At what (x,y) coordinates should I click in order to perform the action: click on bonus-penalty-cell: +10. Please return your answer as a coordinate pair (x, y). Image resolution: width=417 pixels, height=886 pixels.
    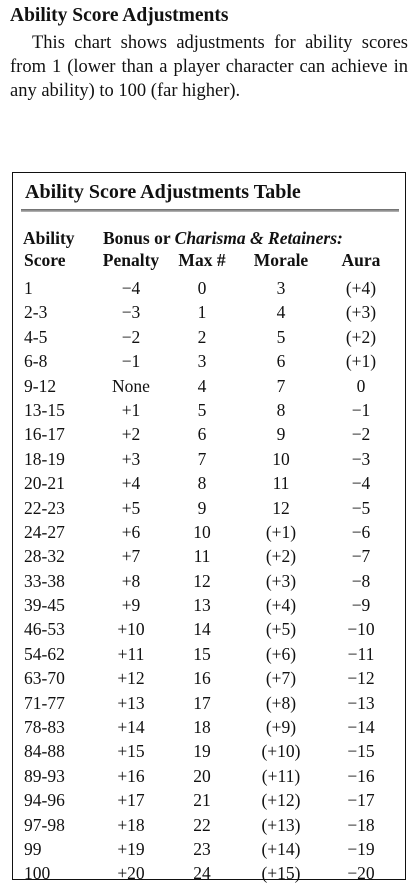
    Looking at the image, I should click on (131, 629).